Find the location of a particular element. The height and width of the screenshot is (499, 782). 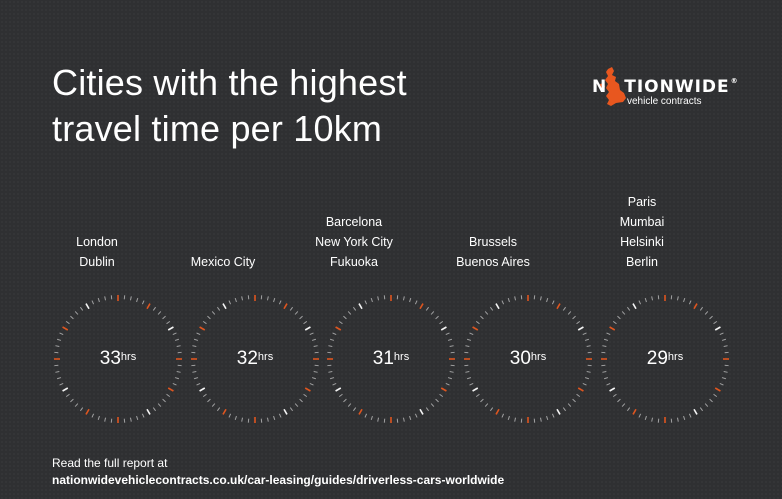

city-label: Dublin is located at coordinates (97, 262).